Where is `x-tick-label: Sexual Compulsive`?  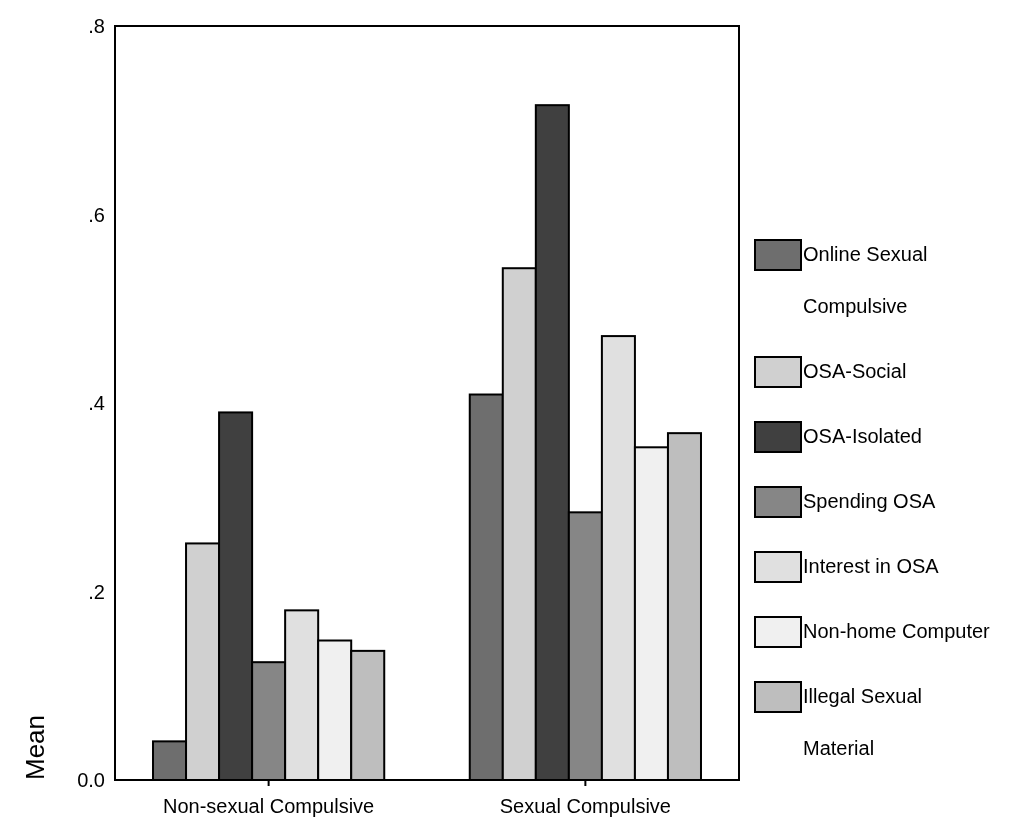
x-tick-label: Sexual Compulsive is located at coordinates (585, 806).